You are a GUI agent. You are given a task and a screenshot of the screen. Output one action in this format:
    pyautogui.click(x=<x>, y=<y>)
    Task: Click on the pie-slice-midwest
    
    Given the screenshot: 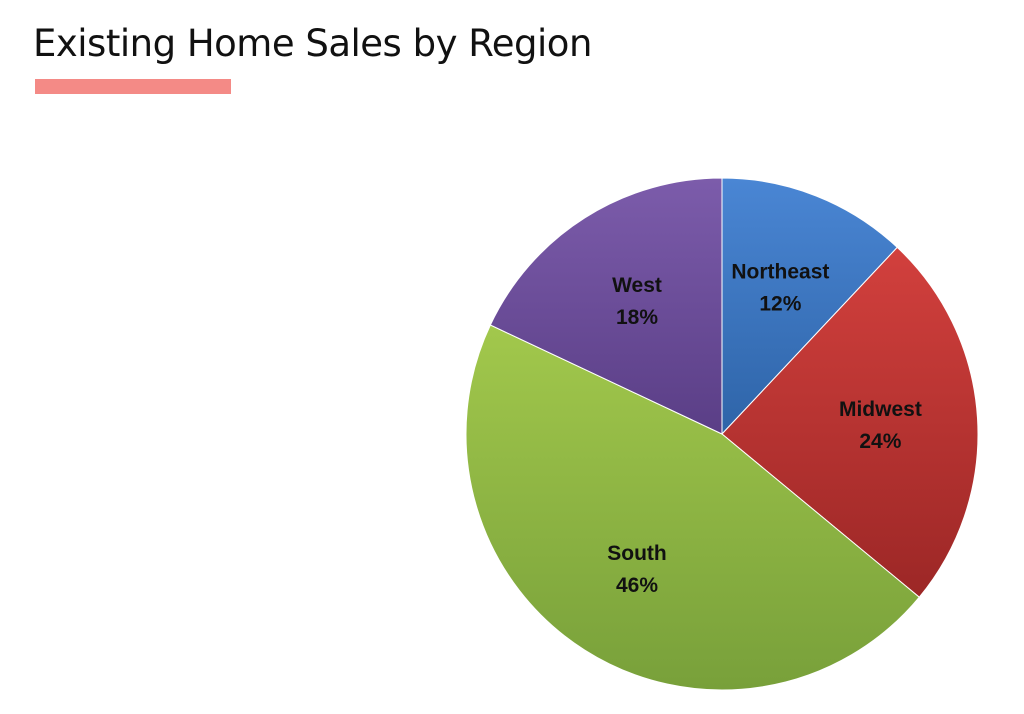 What is the action you would take?
    pyautogui.click(x=850, y=422)
    